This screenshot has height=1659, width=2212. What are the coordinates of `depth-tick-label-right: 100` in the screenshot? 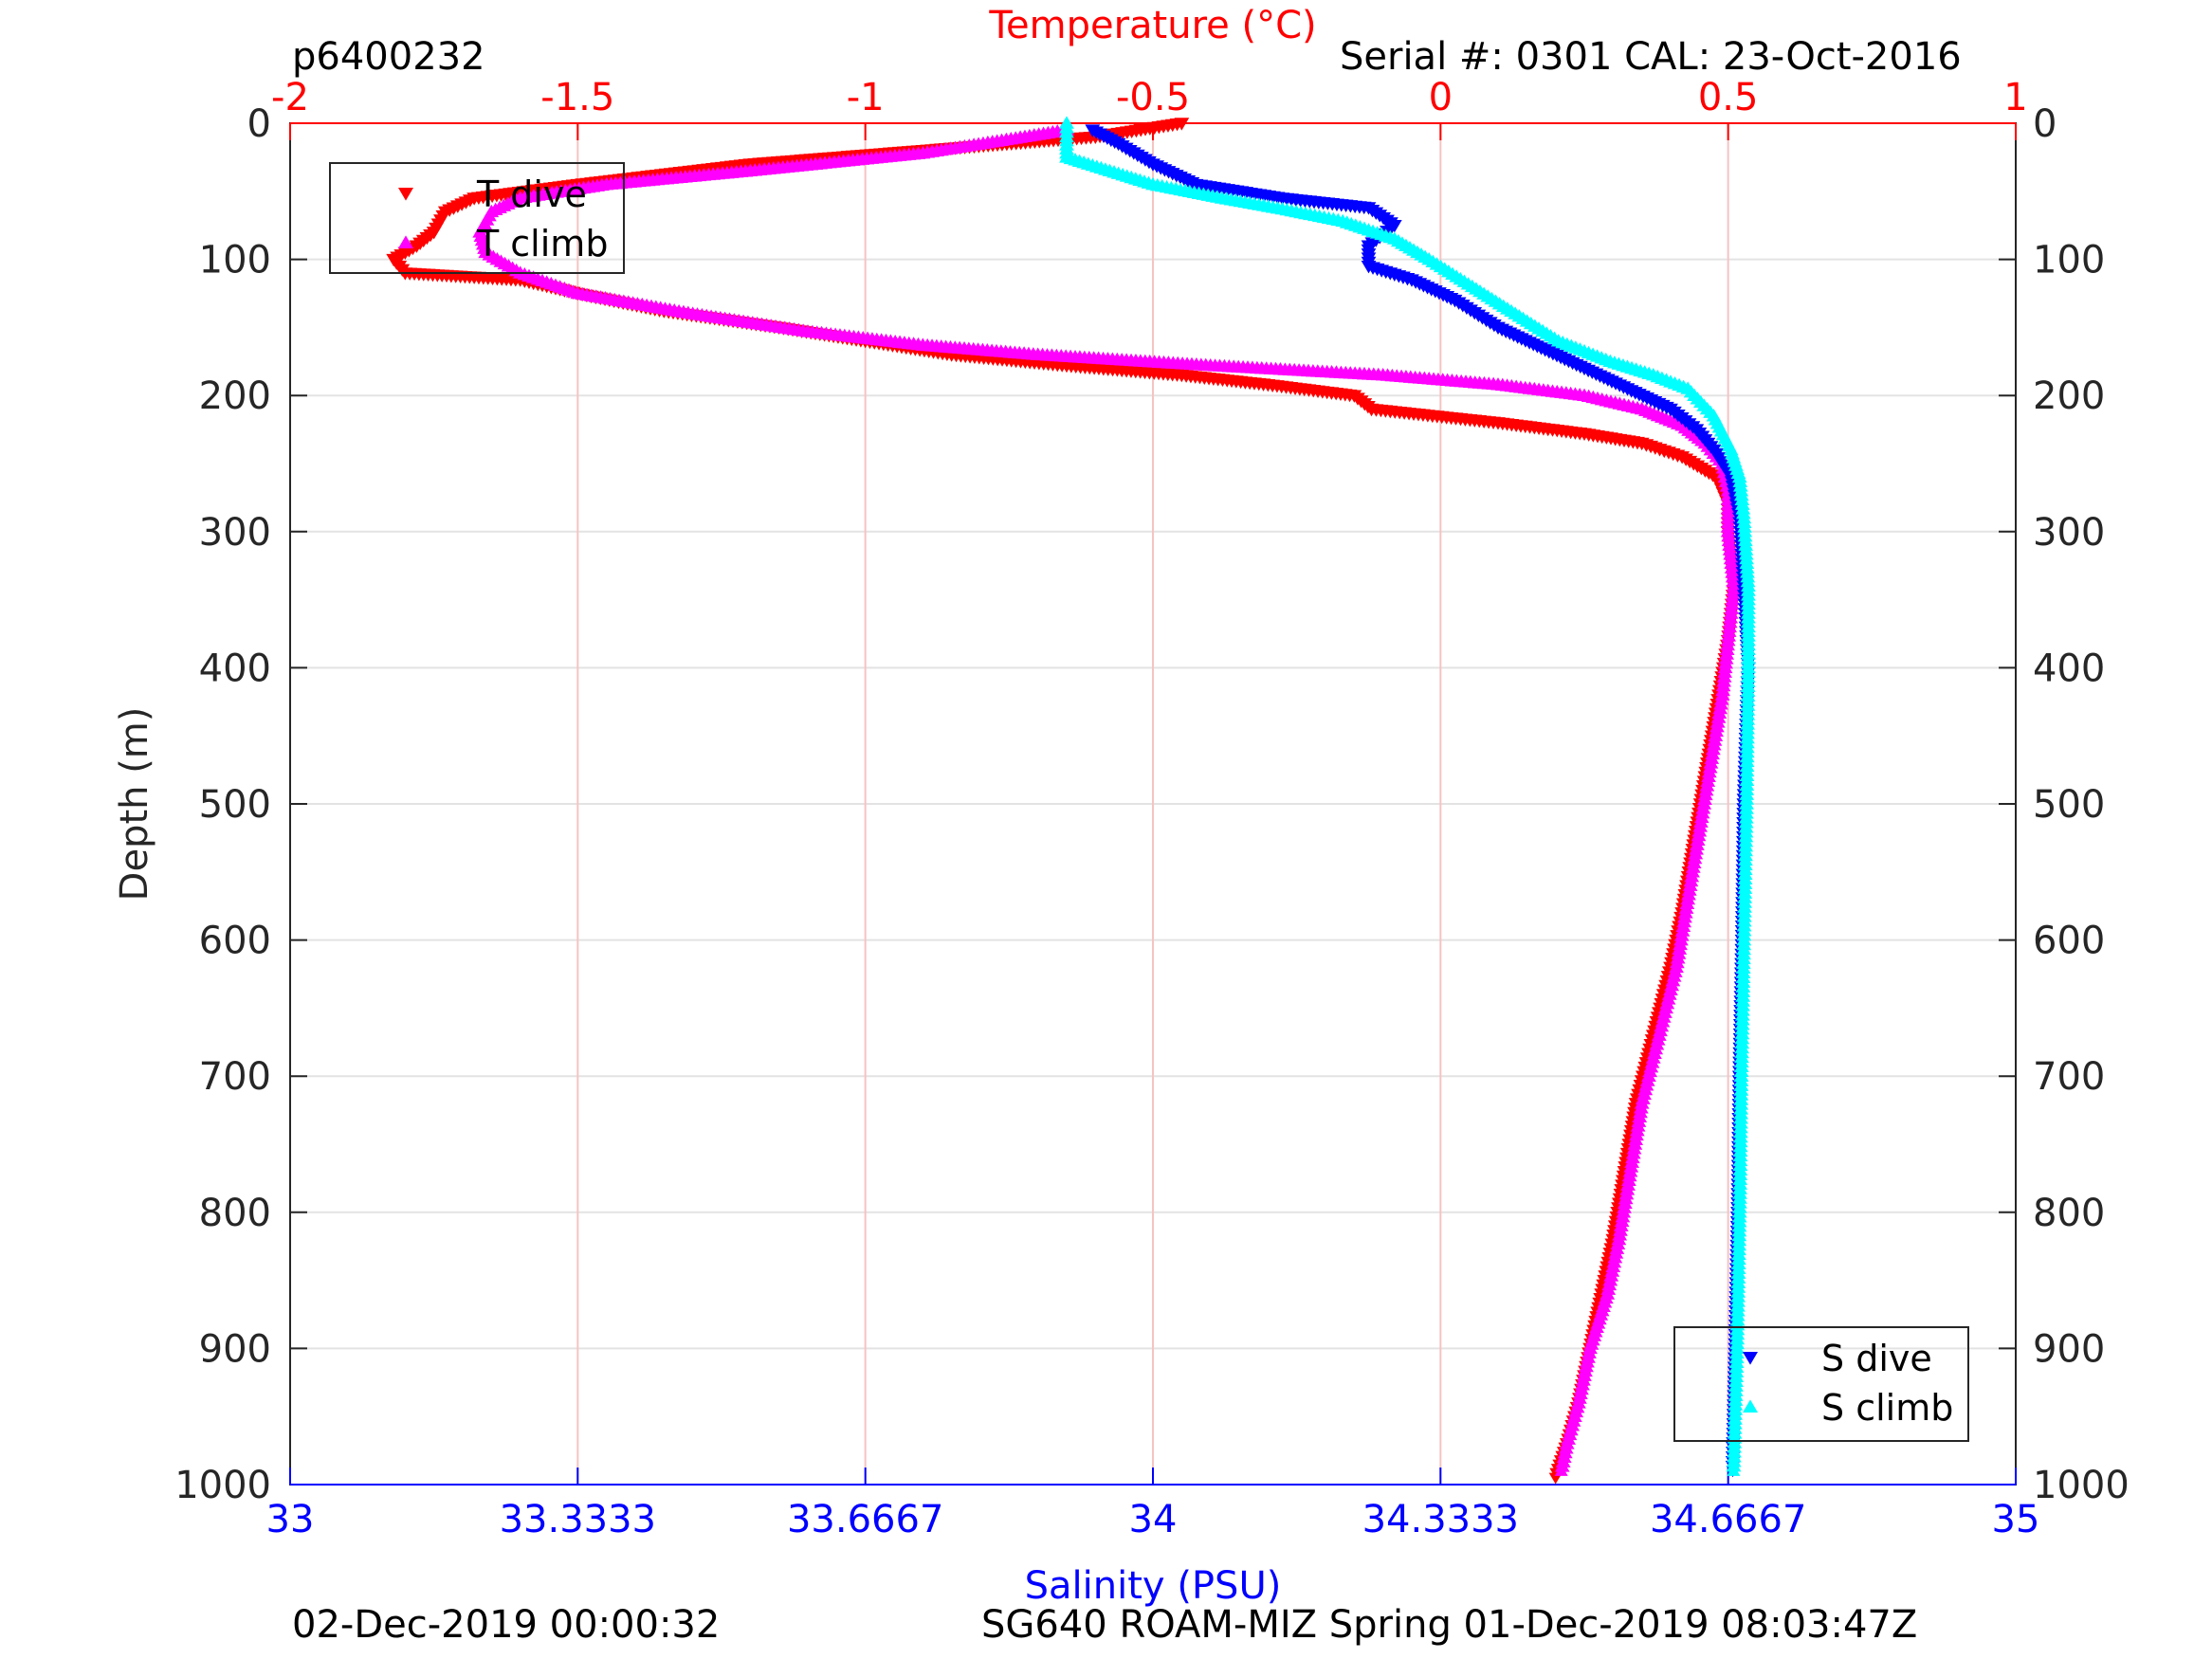 It's located at (2069, 261).